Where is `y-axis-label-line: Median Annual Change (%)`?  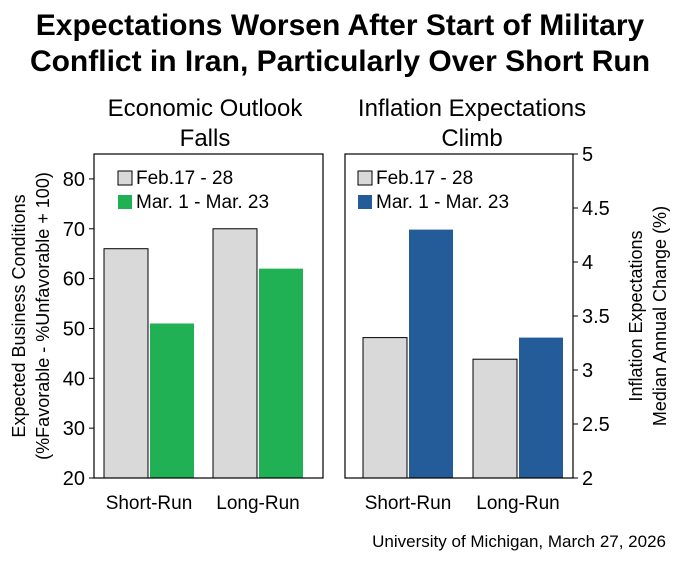
y-axis-label-line: Median Annual Change (%) is located at coordinates (660, 316).